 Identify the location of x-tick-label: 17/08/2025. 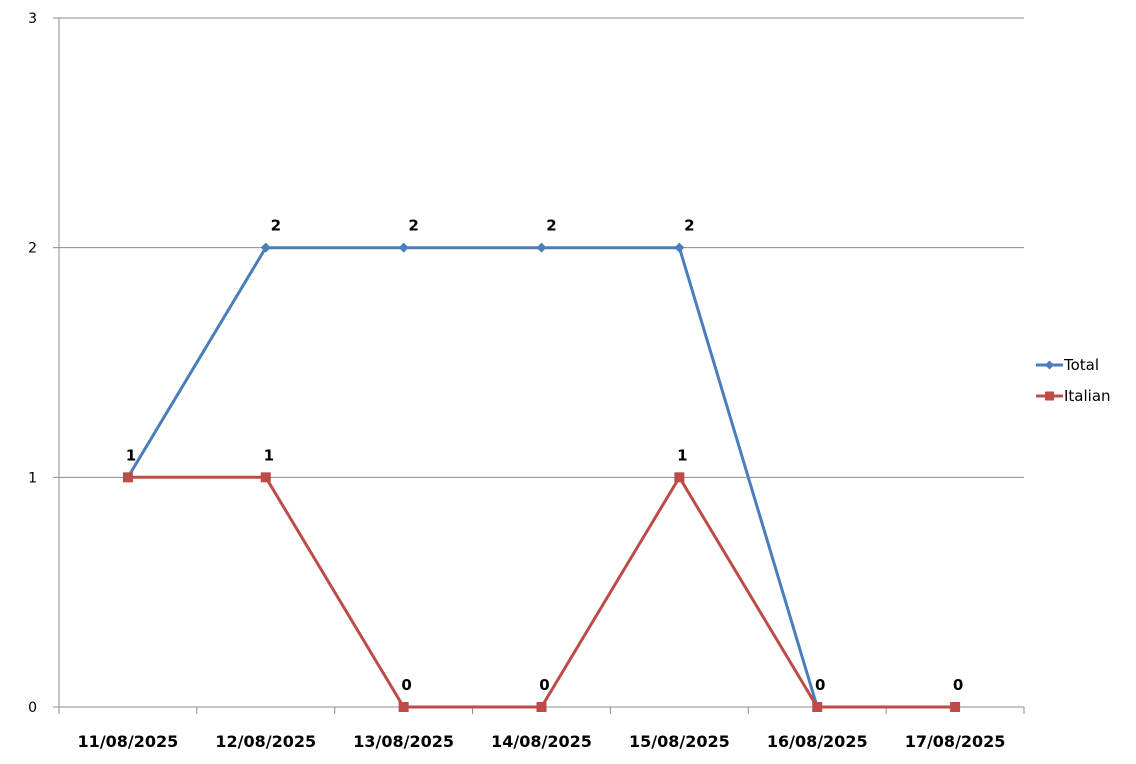
(955, 741).